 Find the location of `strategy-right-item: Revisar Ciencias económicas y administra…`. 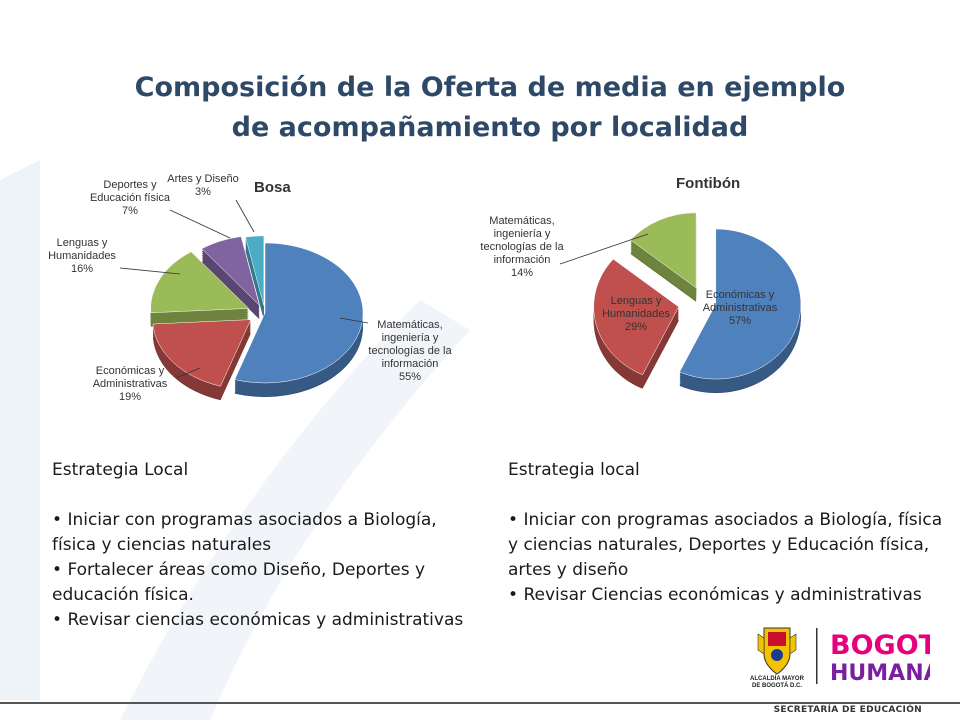

strategy-right-item: Revisar Ciencias económicas y administra… is located at coordinates (728, 595).